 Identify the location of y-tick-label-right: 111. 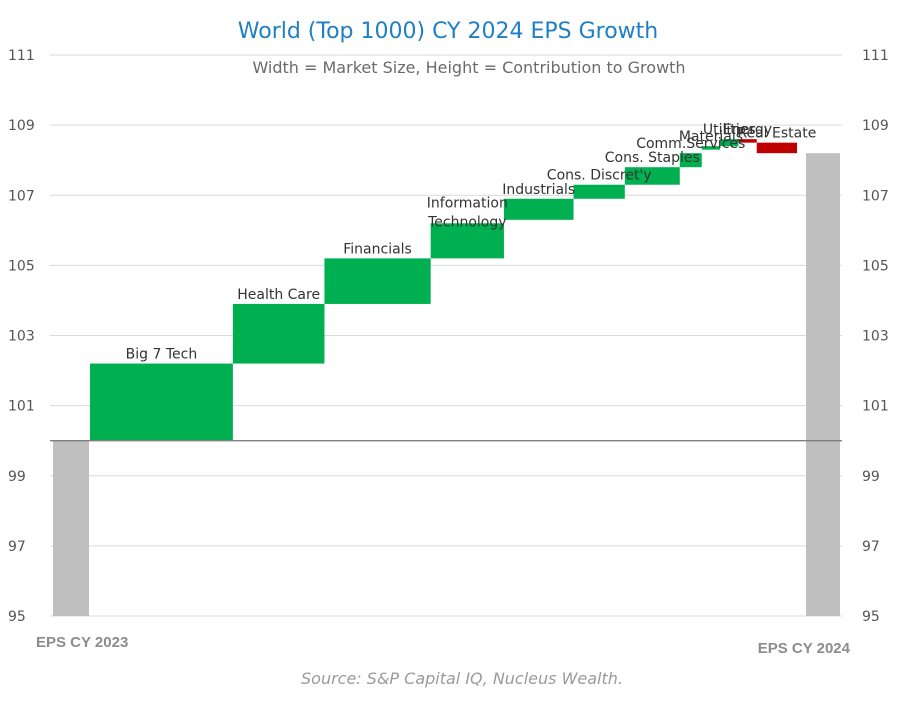
(875, 56).